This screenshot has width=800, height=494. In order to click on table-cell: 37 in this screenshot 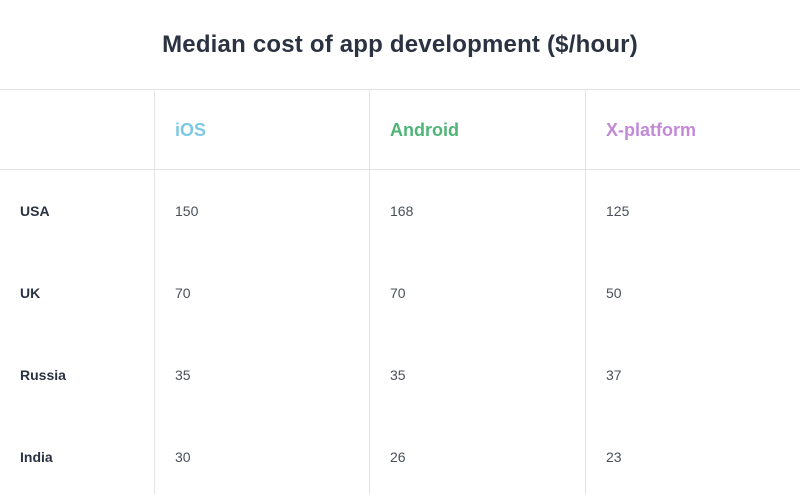, I will do `click(614, 375)`.